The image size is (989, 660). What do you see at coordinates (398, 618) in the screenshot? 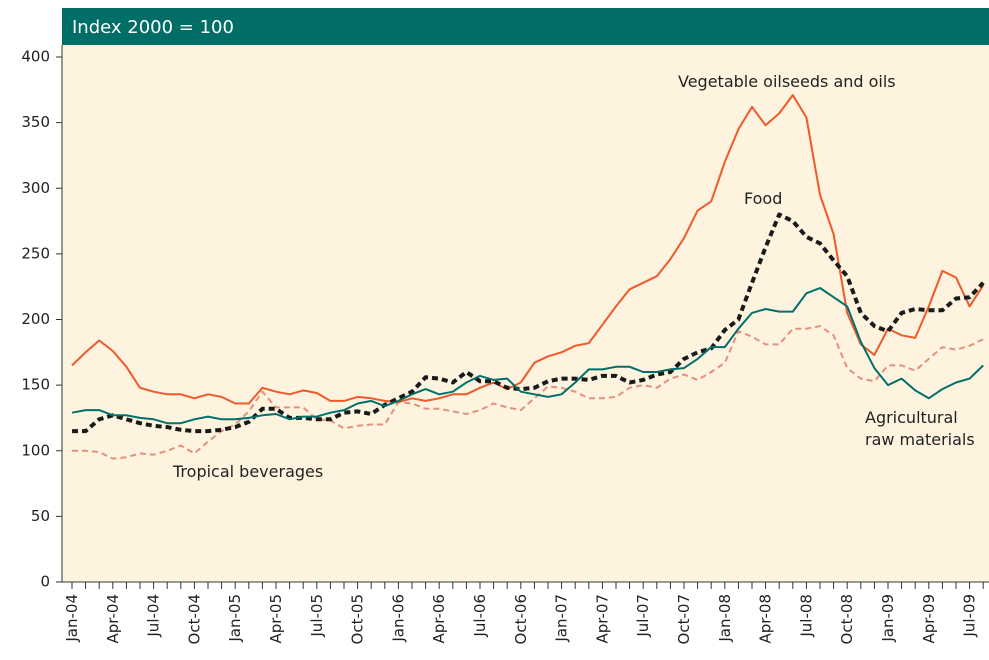
I see `x-tick-label: Jan-06` at bounding box center [398, 618].